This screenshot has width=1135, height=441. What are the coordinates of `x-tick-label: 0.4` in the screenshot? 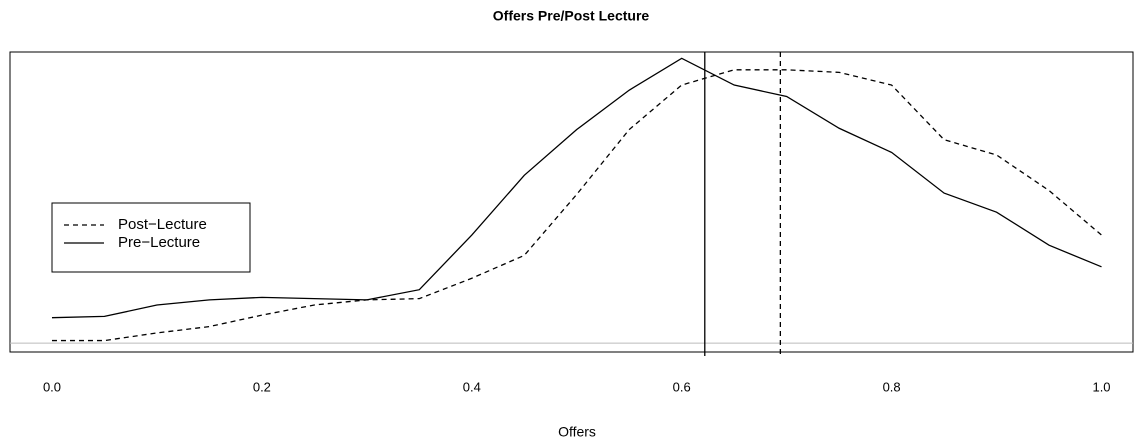 It's located at (472, 386).